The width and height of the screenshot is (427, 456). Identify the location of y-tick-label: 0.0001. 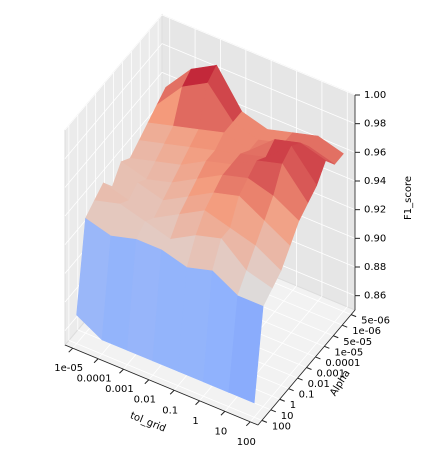
(342, 363).